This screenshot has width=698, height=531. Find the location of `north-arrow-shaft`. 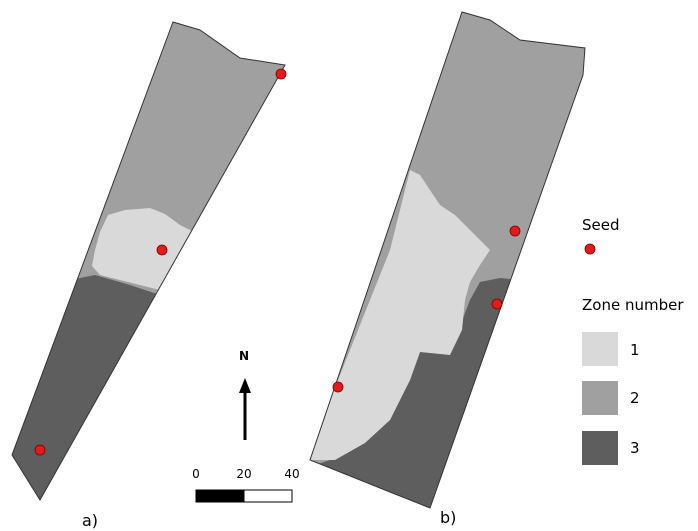

north-arrow-shaft is located at coordinates (245, 416).